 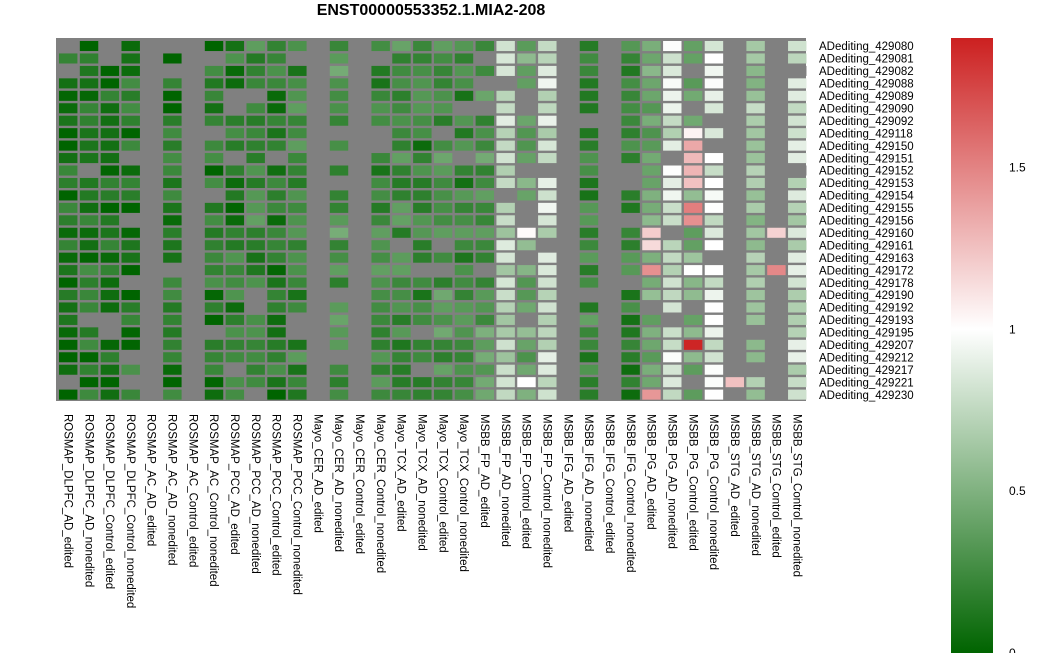 I want to click on column-label: Mayo_CER_AD_edited, so click(x=317, y=473).